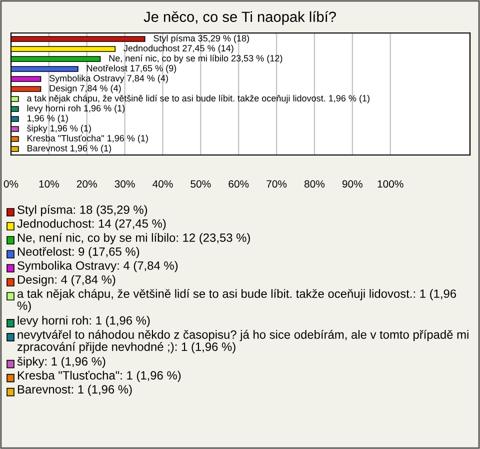 Image resolution: width=480 pixels, height=449 pixels. What do you see at coordinates (200, 184) in the screenshot?
I see `x-tick-label: 50%` at bounding box center [200, 184].